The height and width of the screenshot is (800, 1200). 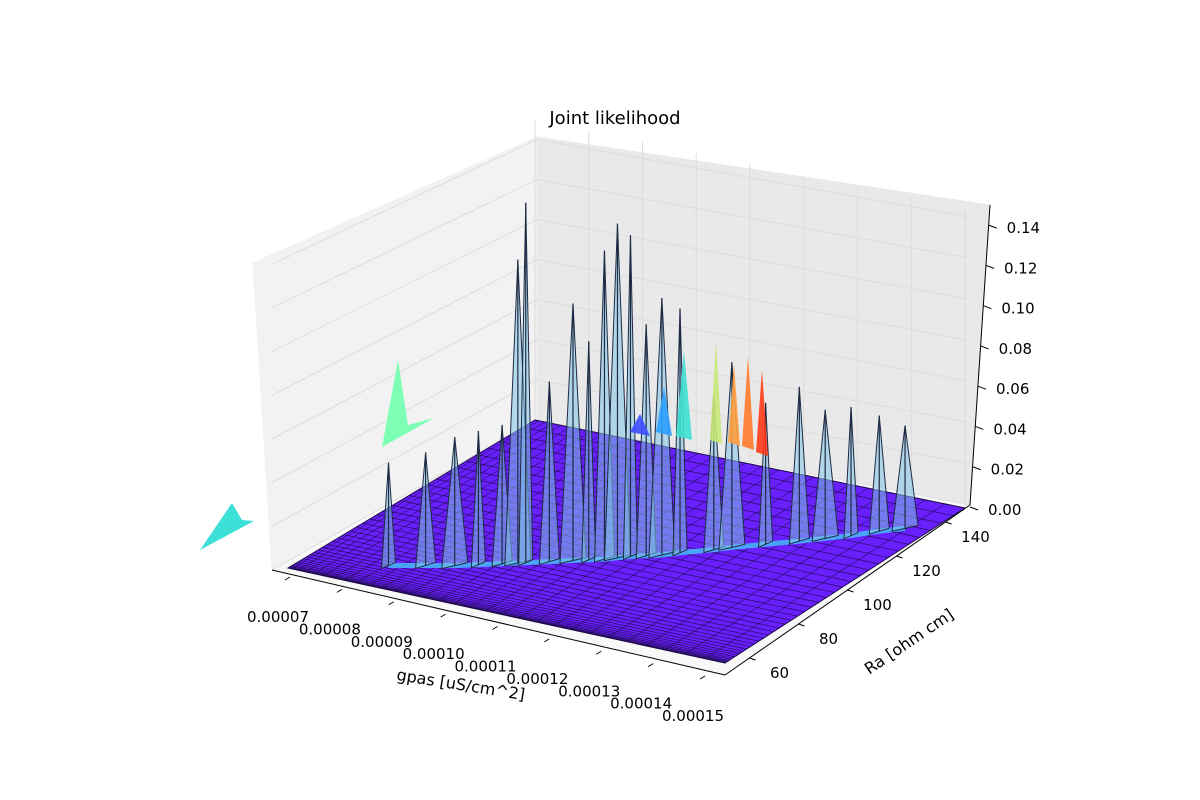 I want to click on wall-contour-projections, so click(x=484, y=446).